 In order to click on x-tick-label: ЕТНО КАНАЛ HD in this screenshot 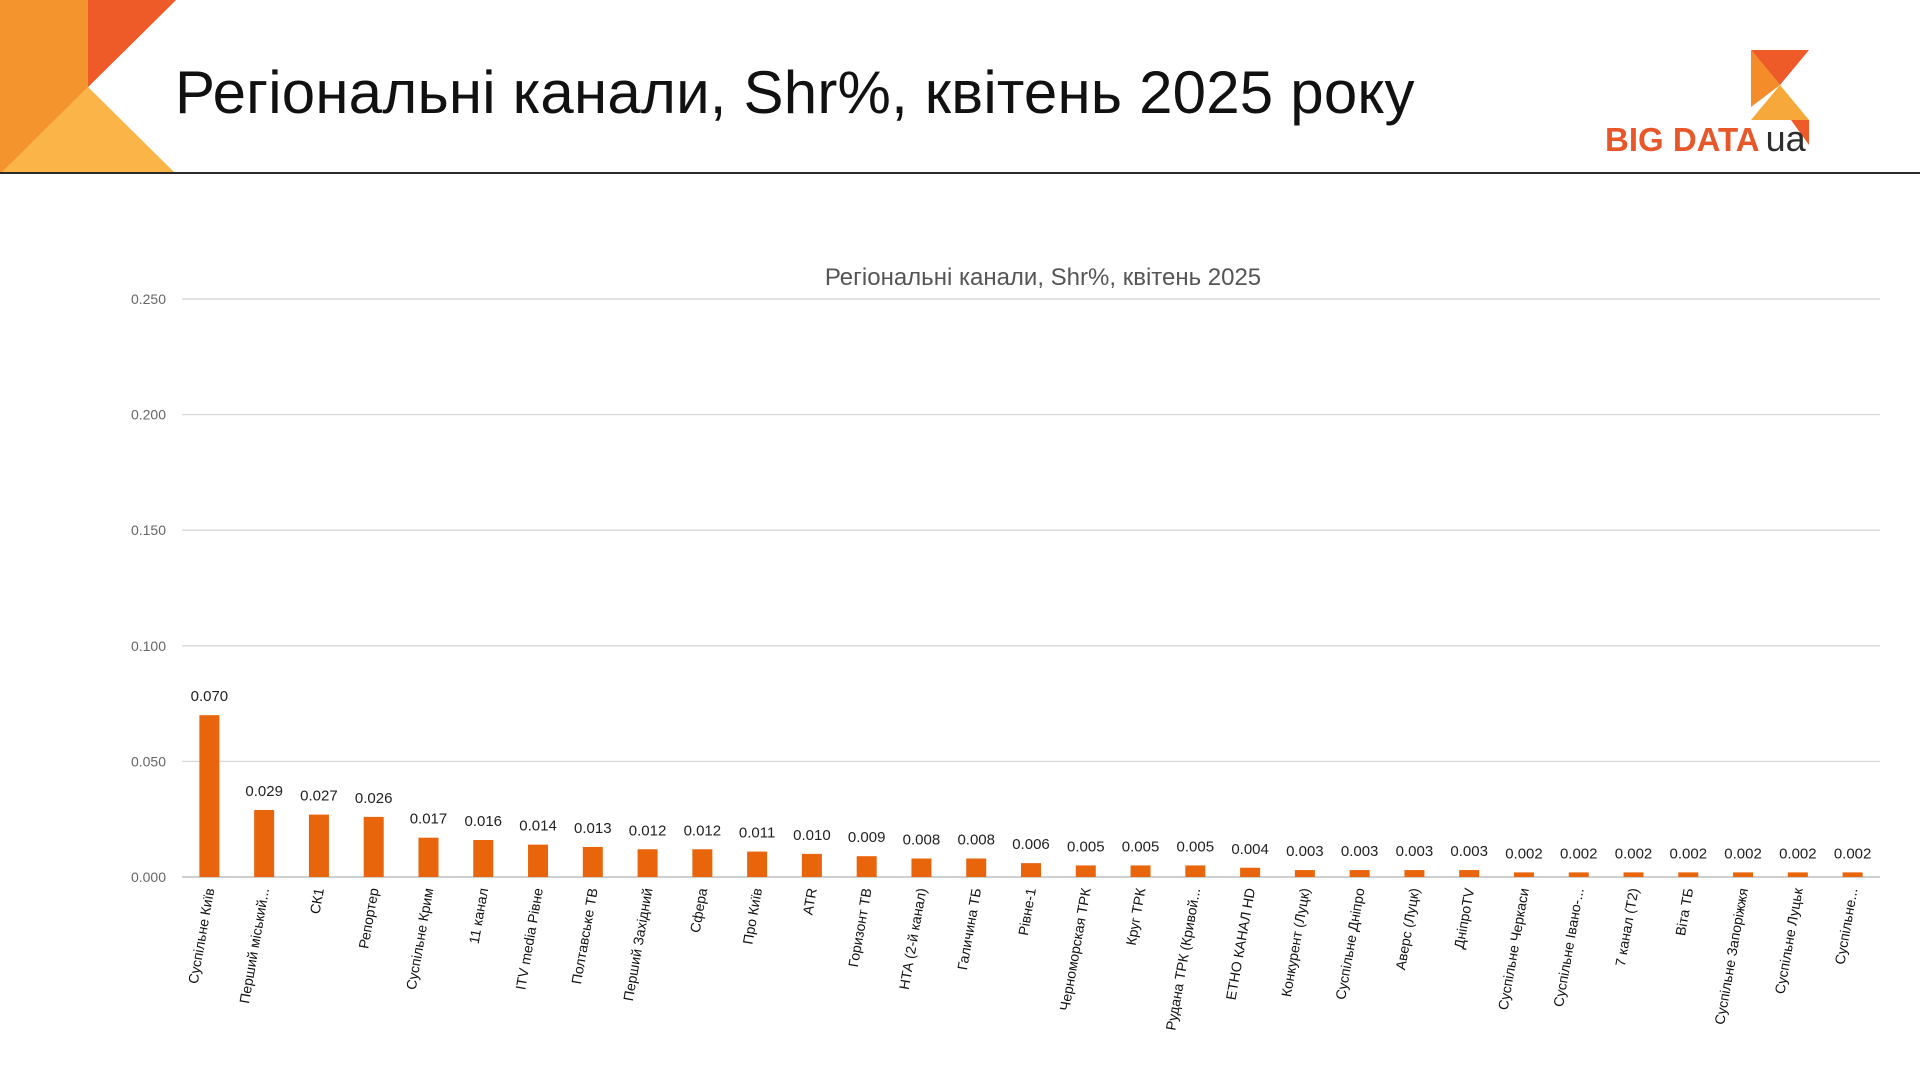, I will do `click(1240, 944)`.